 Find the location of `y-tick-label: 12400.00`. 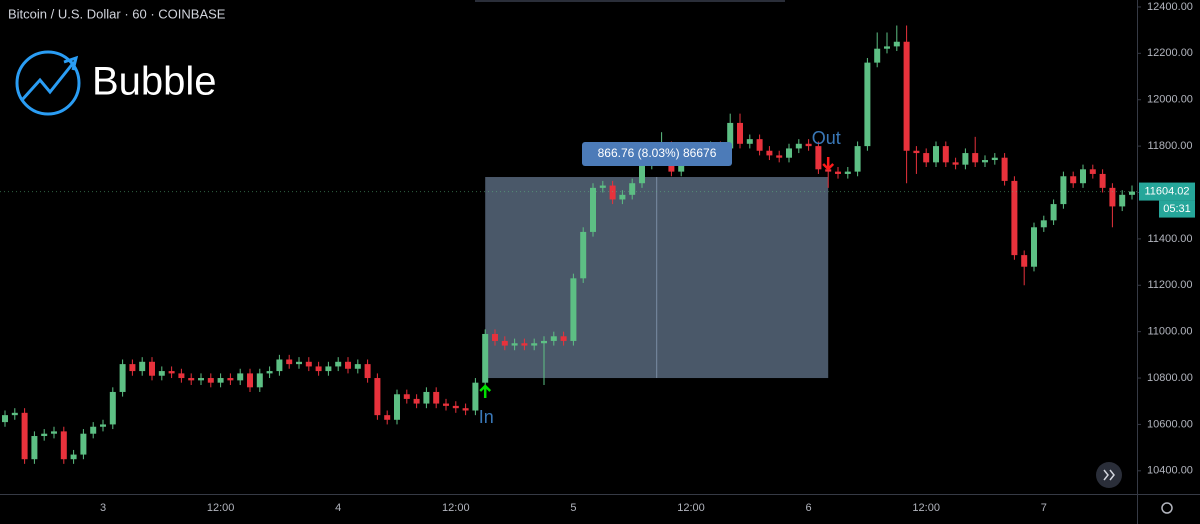

y-tick-label: 12400.00 is located at coordinates (1170, 7).